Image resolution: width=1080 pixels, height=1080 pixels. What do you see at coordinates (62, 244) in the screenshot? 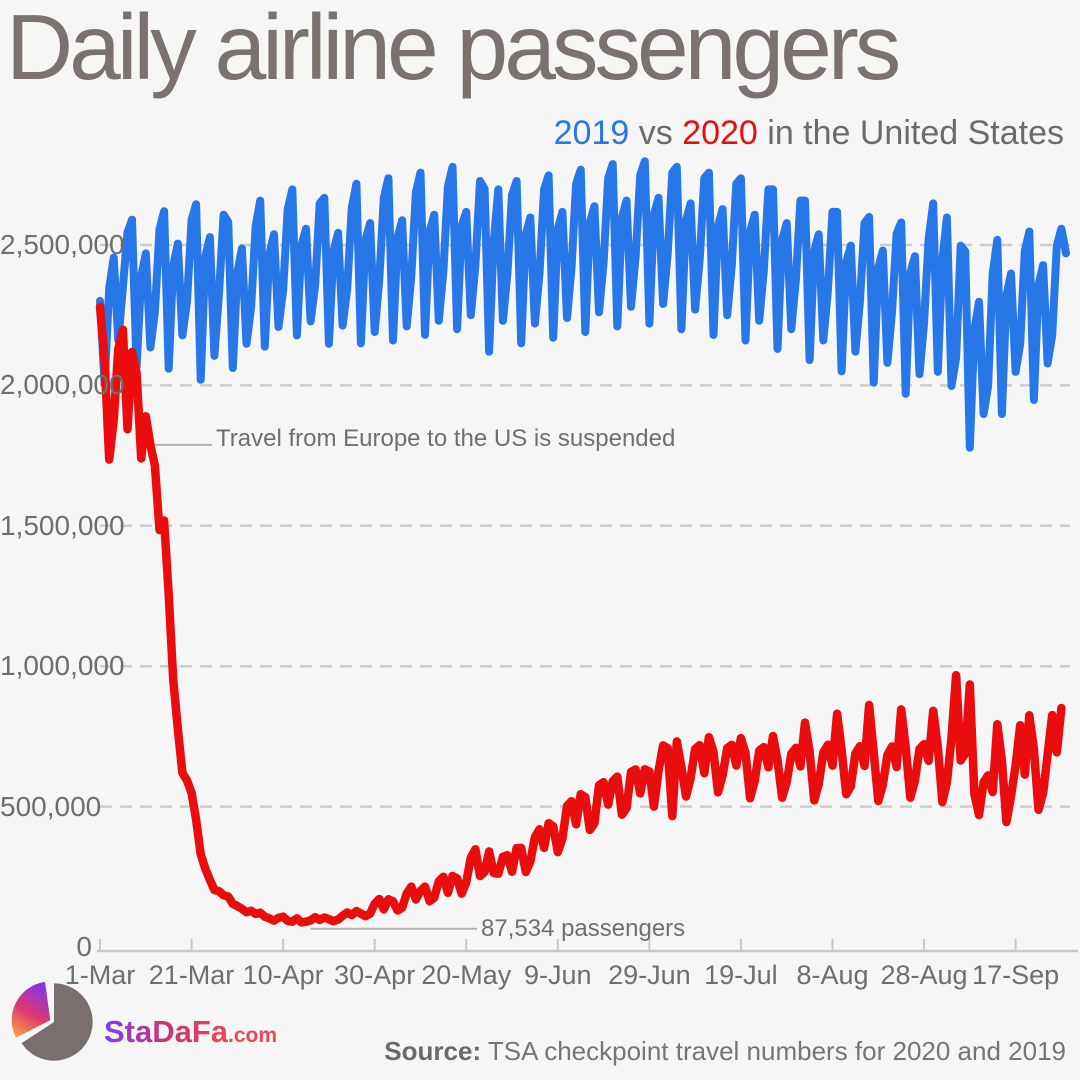
I see `y-axis-label-2500k: 2,500,000` at bounding box center [62, 244].